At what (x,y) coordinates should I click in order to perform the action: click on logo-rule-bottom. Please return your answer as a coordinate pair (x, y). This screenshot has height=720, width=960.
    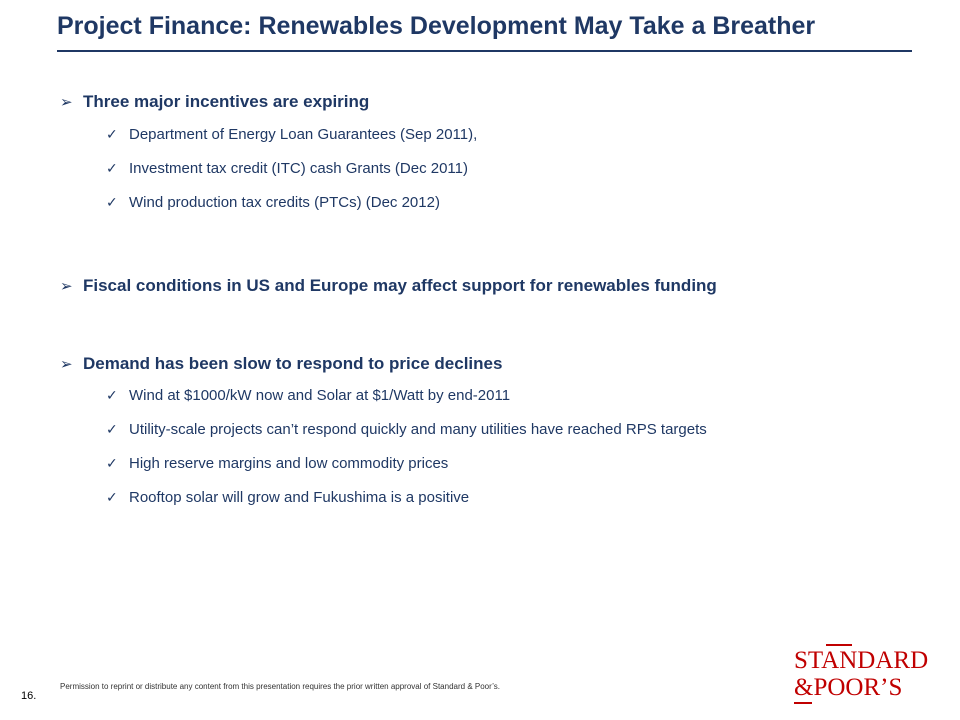
    Looking at the image, I should click on (803, 703).